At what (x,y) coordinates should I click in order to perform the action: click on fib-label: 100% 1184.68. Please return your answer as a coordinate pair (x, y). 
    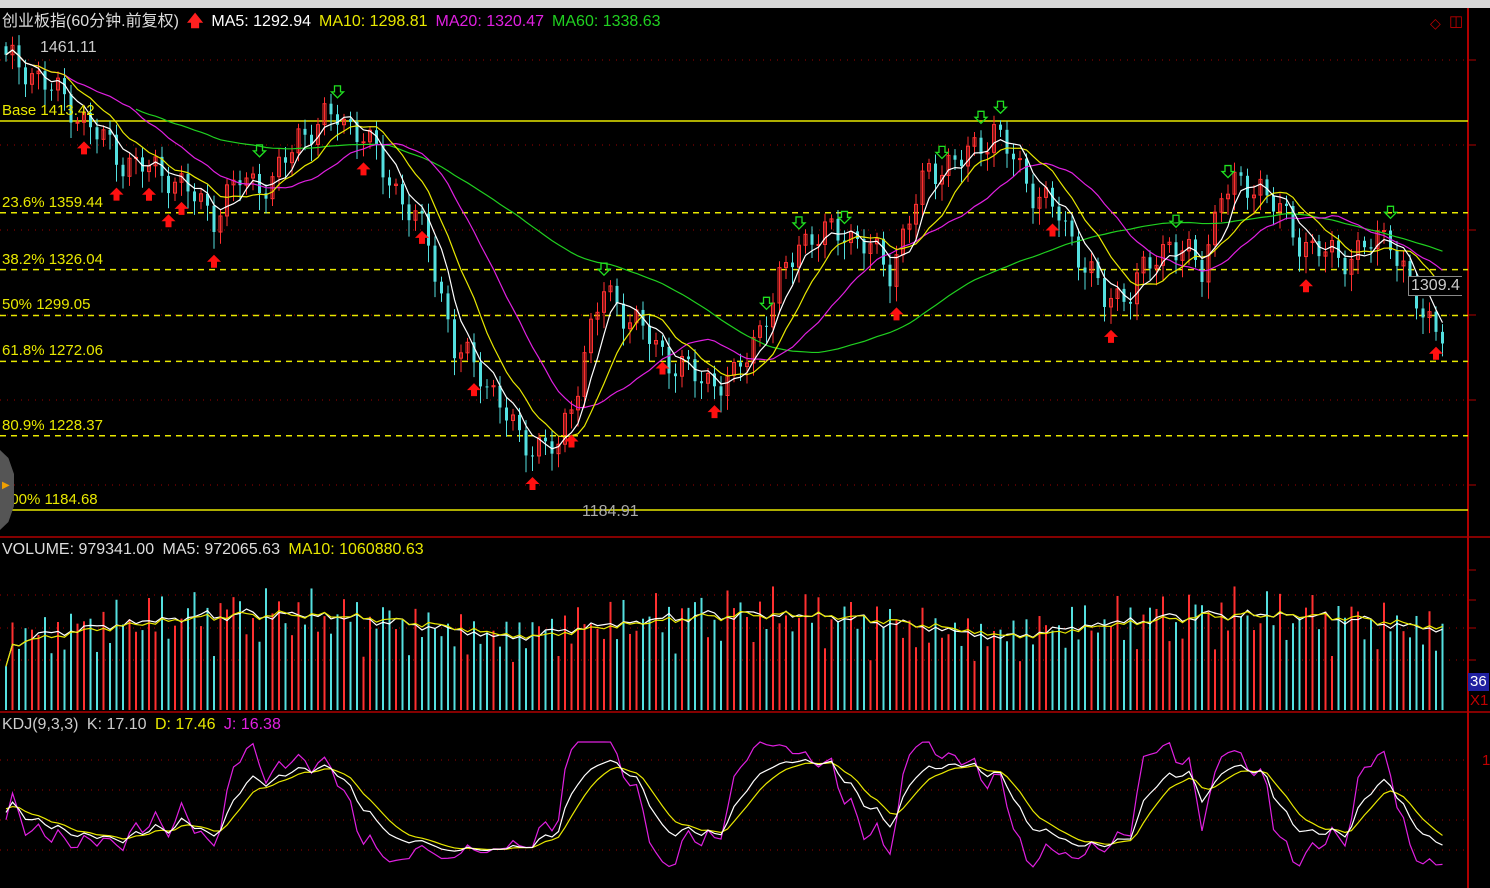
    Looking at the image, I should click on (50, 499).